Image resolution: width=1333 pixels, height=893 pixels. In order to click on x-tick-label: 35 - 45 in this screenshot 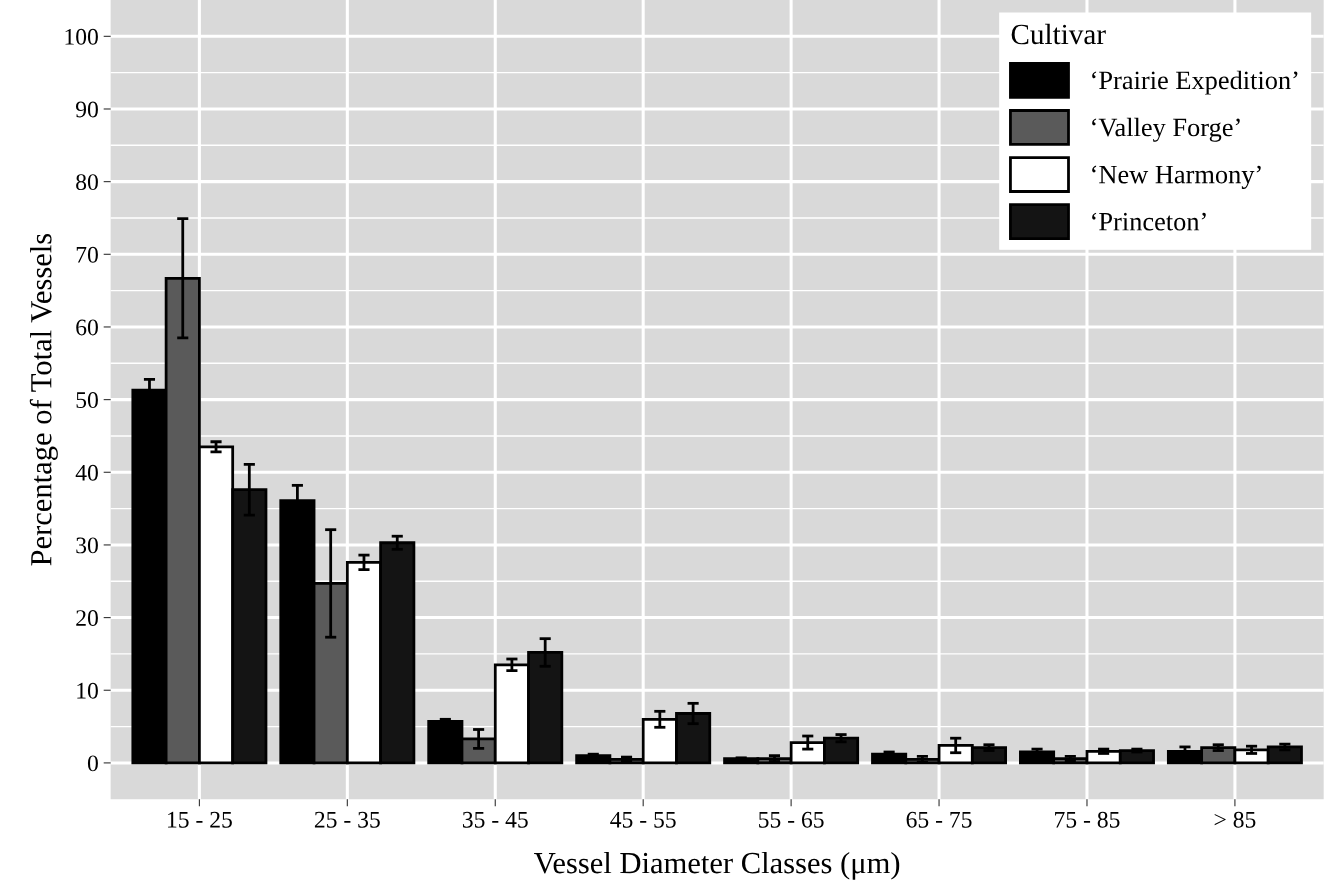, I will do `click(495, 819)`.